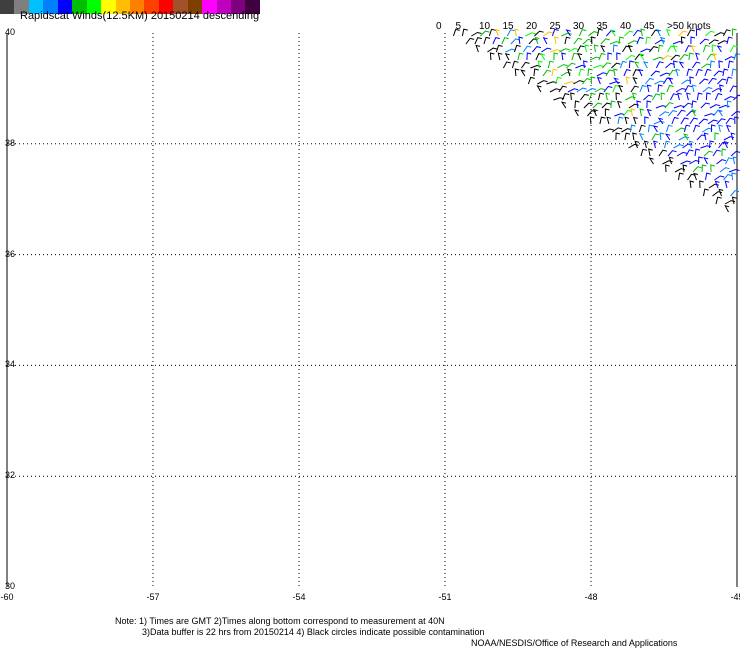 This screenshot has height=650, width=740. I want to click on legend-label: 20, so click(532, 26).